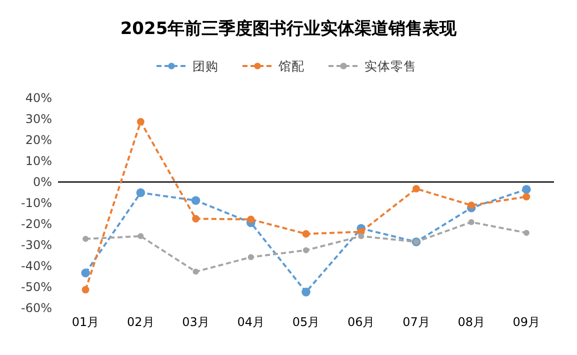 This screenshot has height=355, width=577. What do you see at coordinates (471, 322) in the screenshot?
I see `x-tick-label: 08月` at bounding box center [471, 322].